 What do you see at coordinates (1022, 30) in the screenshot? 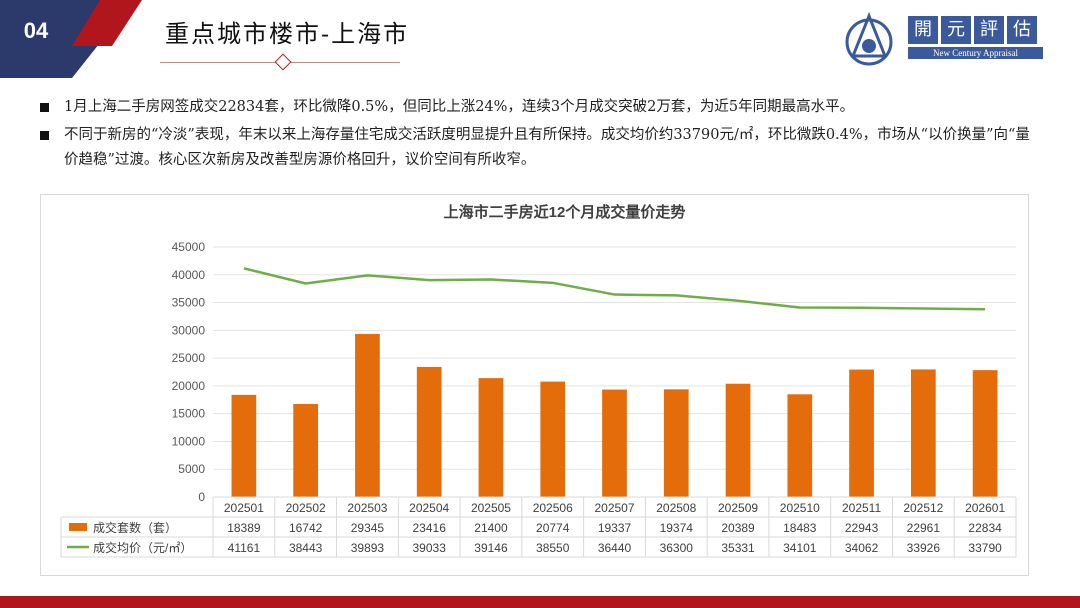
I see `logo-char: 估` at bounding box center [1022, 30].